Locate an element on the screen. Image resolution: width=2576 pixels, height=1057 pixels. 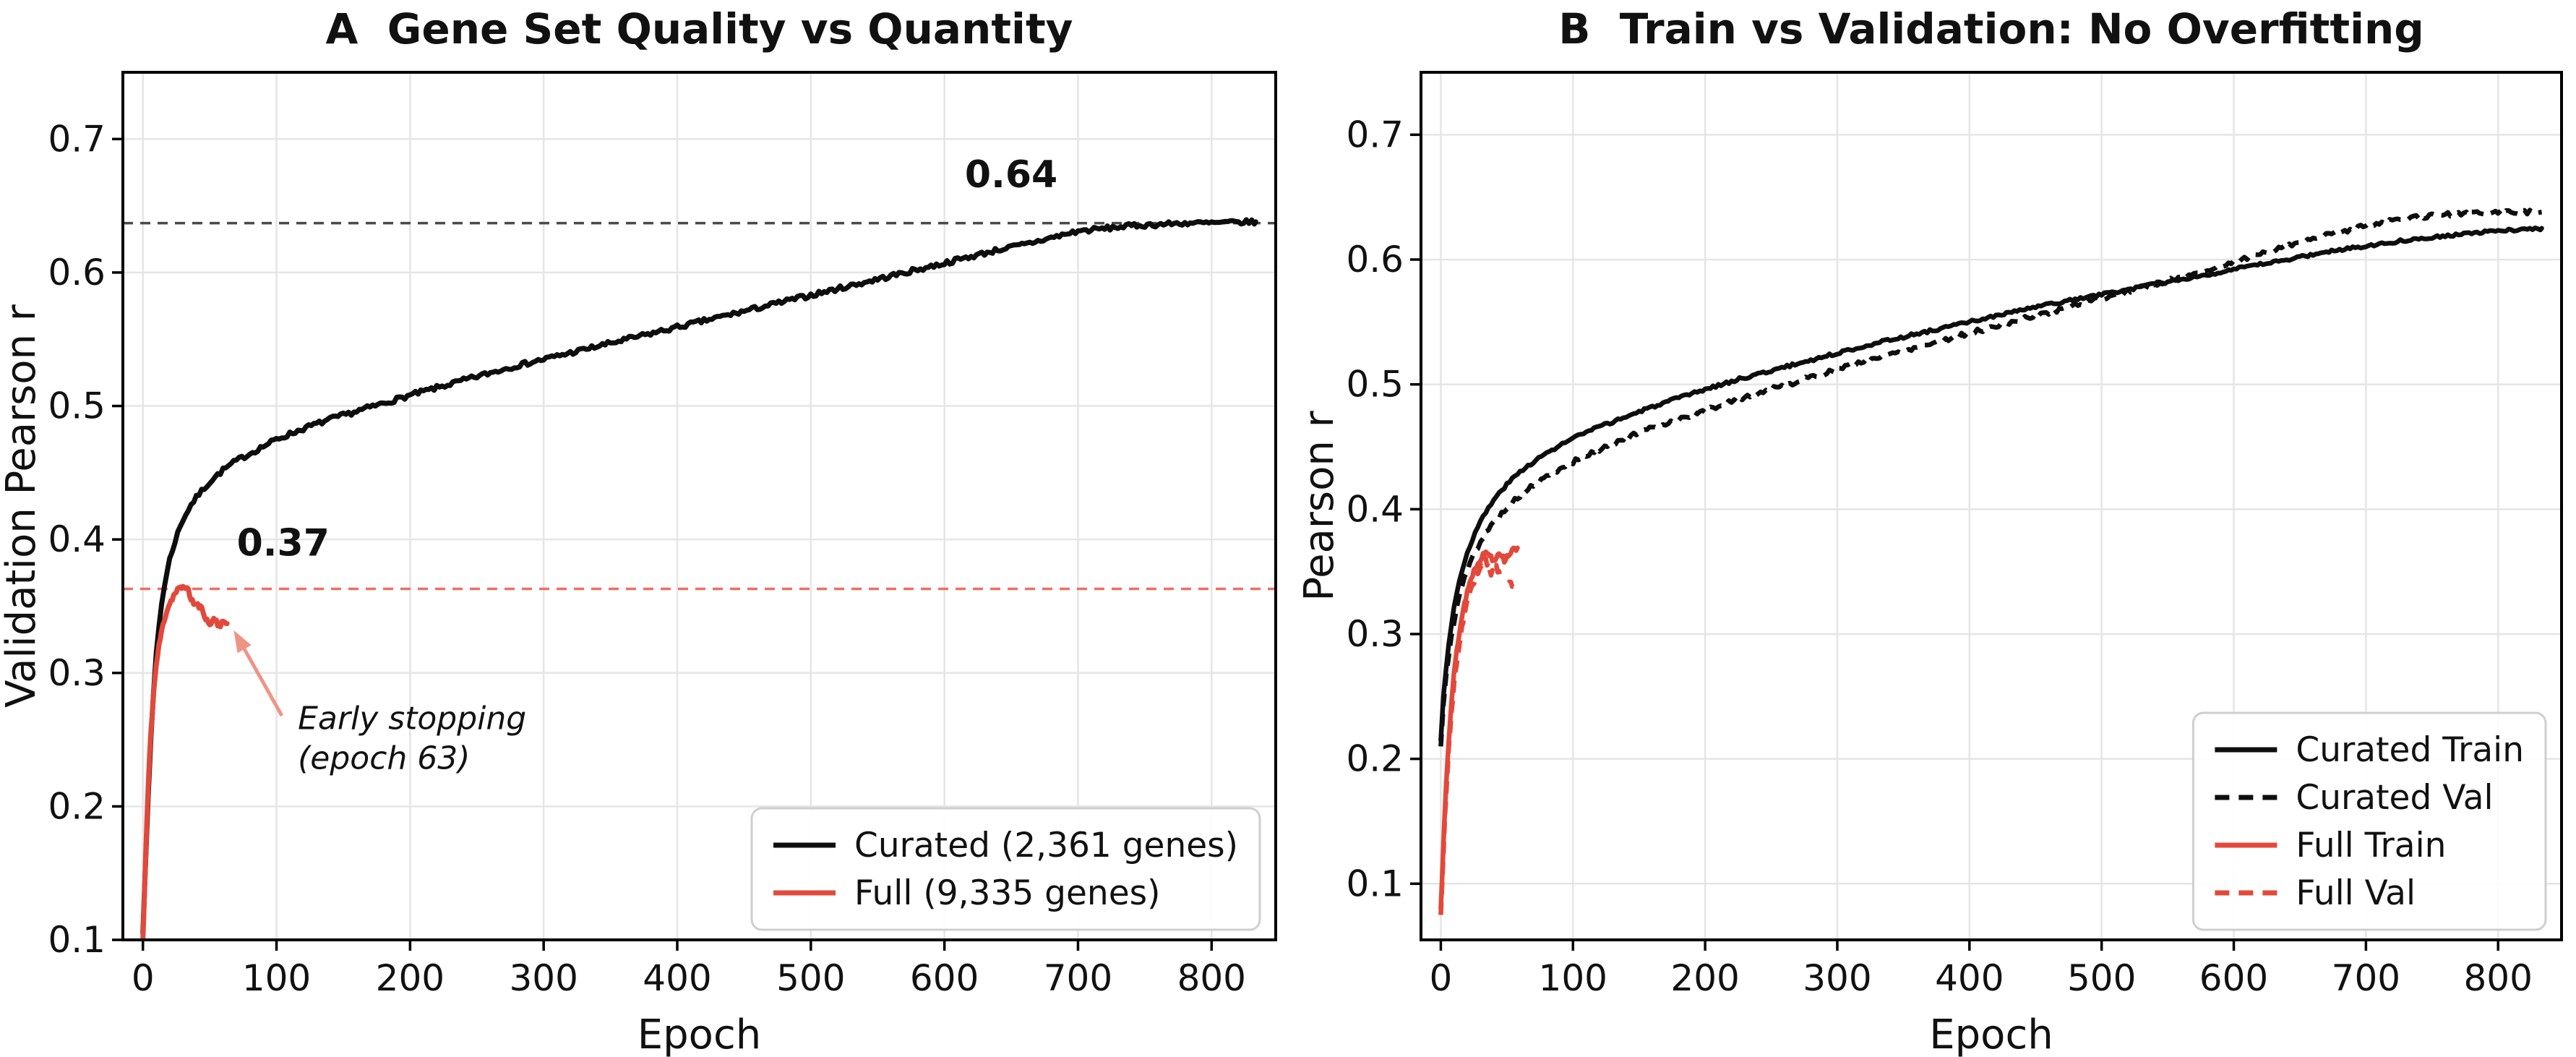
y-axis-label: Validation Pearson r is located at coordinates (23, 506).